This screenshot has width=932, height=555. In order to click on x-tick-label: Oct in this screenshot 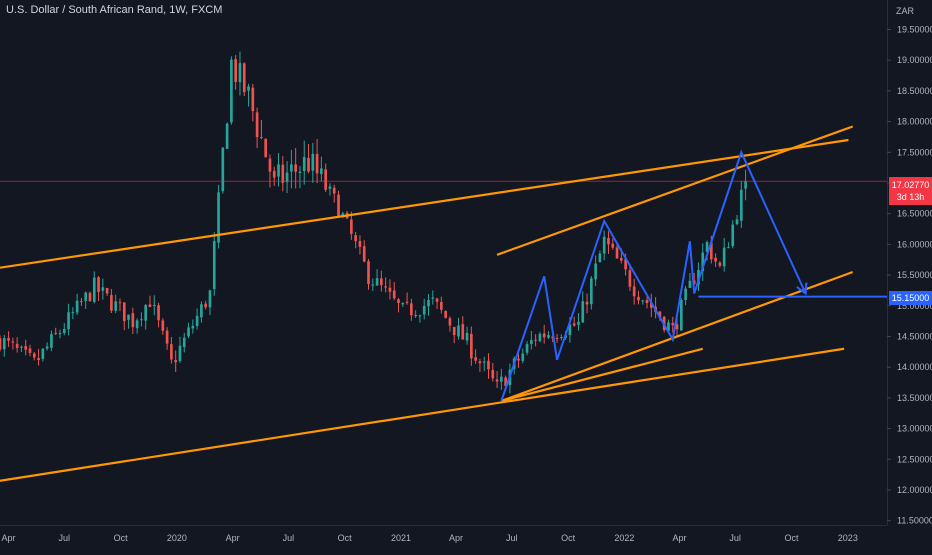, I will do `click(345, 538)`.